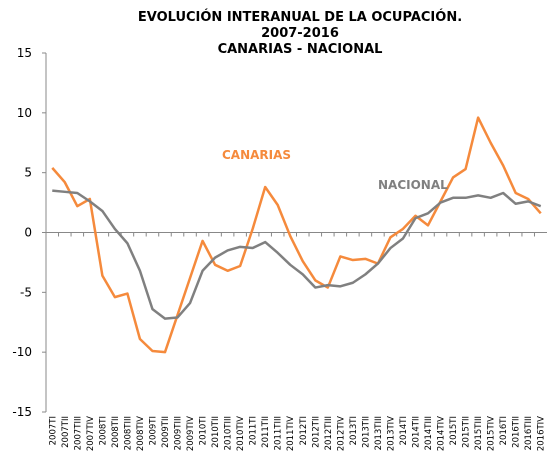  Describe the element at coordinates (22, 412) in the screenshot. I see `y-tick-label: -15` at that location.